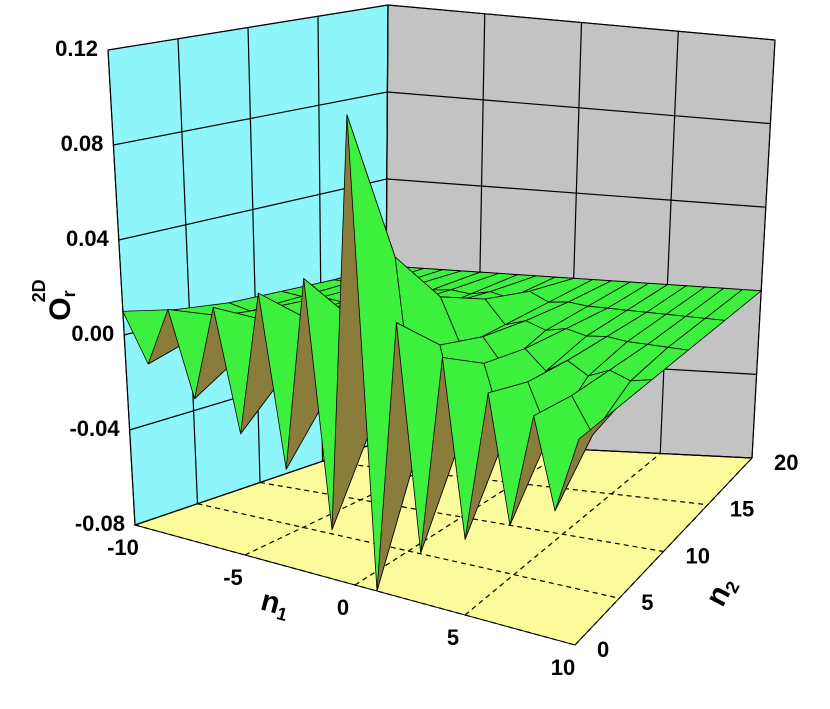 The height and width of the screenshot is (709, 830). Describe the element at coordinates (698, 555) in the screenshot. I see `y-tick-label: 10` at that location.